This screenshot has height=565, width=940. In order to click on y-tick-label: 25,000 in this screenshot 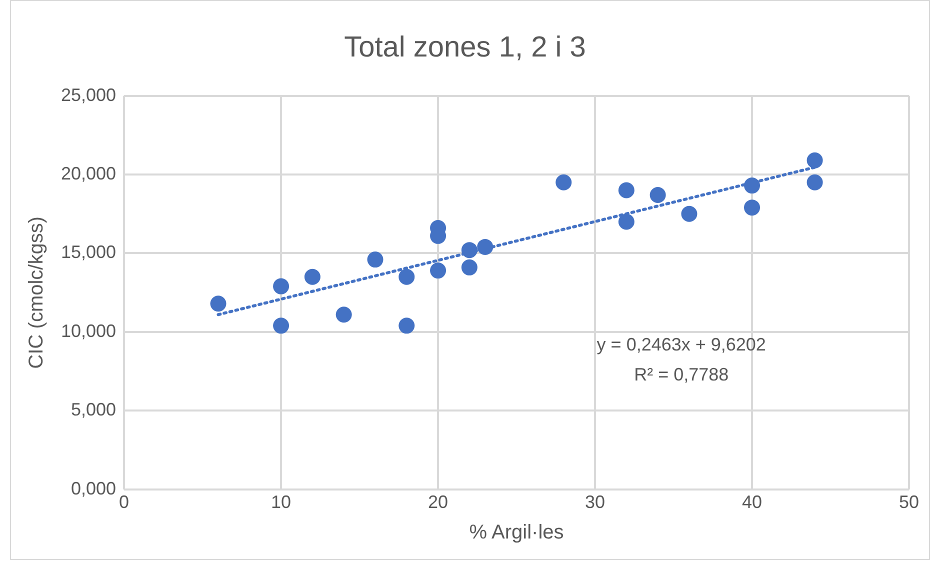, I will do `click(88, 94)`.